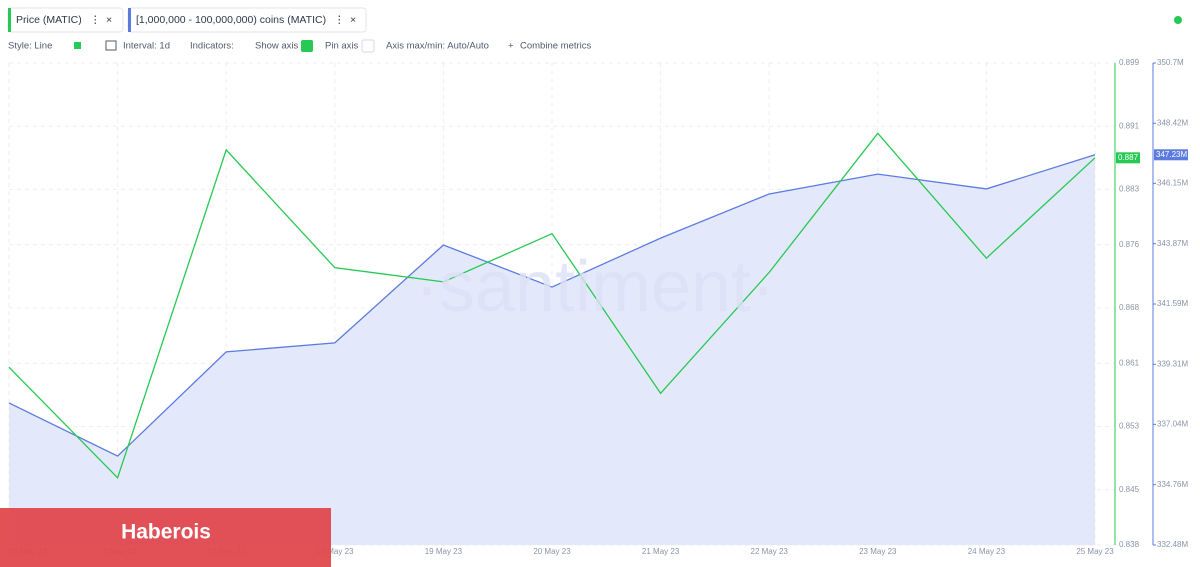 This screenshot has height=567, width=1200. Describe the element at coordinates (1178, 20) in the screenshot. I see `status-dot` at that location.